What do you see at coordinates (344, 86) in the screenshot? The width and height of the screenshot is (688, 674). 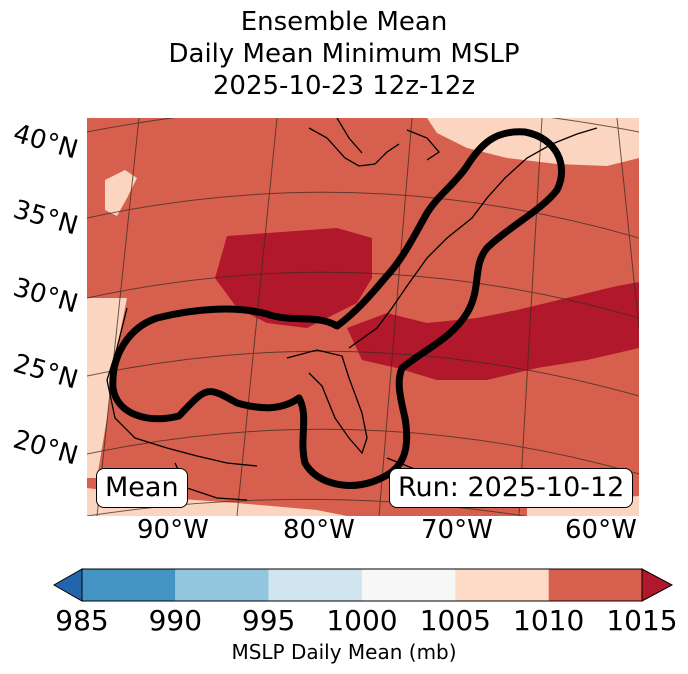 I see `title-line-3: 2025-10-23 12z-12z` at bounding box center [344, 86].